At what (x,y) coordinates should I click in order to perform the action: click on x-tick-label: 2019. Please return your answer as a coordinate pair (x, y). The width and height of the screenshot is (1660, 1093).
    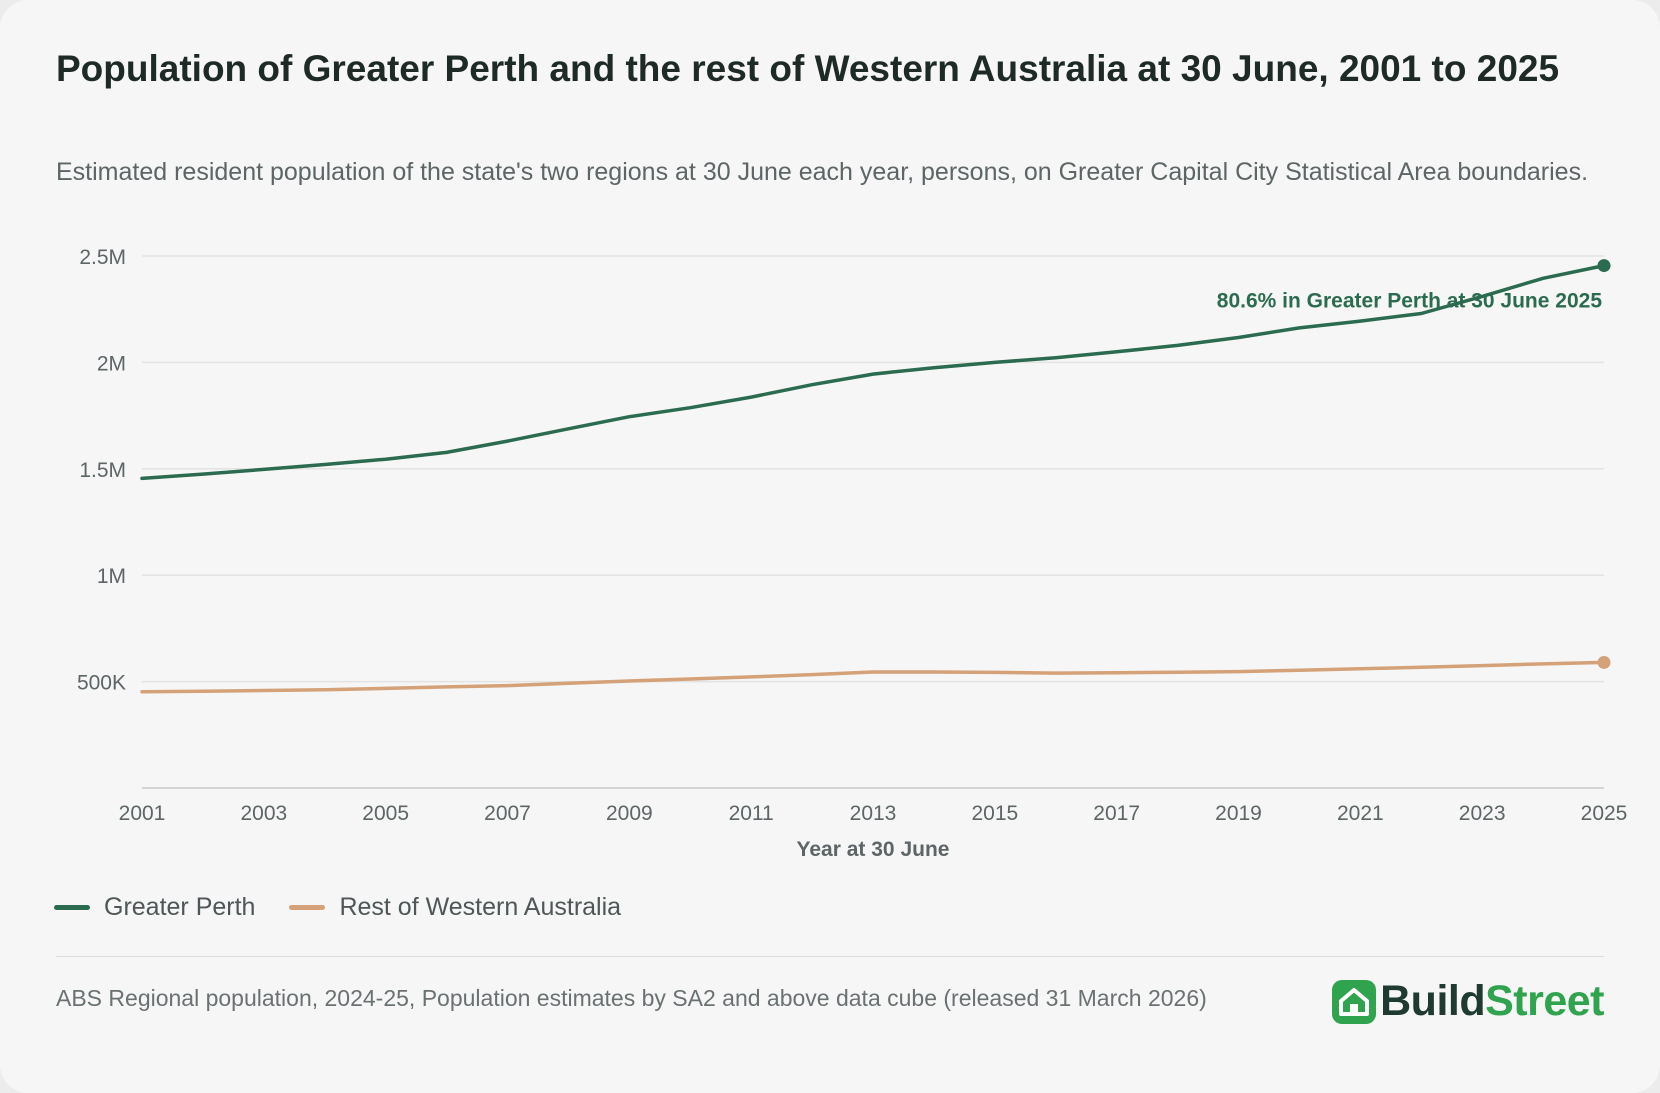
    Looking at the image, I should click on (1238, 813).